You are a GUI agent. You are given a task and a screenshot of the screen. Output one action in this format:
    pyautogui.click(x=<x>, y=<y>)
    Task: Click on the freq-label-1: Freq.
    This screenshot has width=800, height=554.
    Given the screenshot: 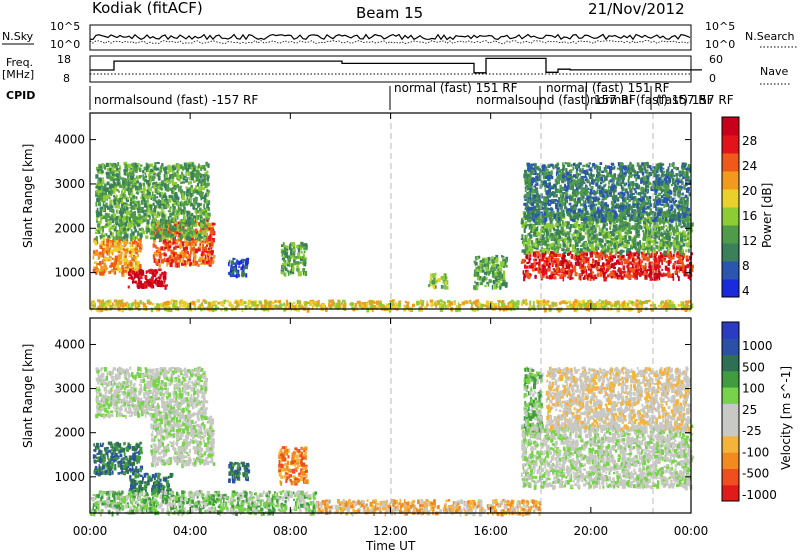 What is the action you would take?
    pyautogui.click(x=19, y=62)
    